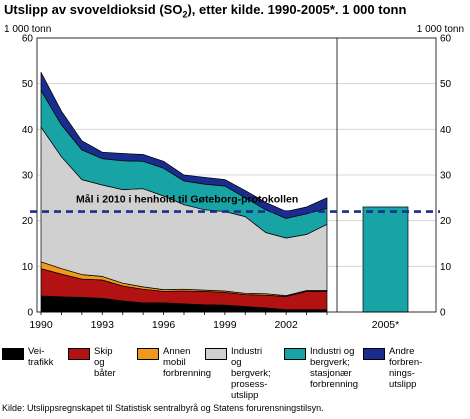 The height and width of the screenshot is (419, 470). What do you see at coordinates (187, 362) in the screenshot?
I see `legend-label-2: Annen mobil forbrenning` at bounding box center [187, 362].